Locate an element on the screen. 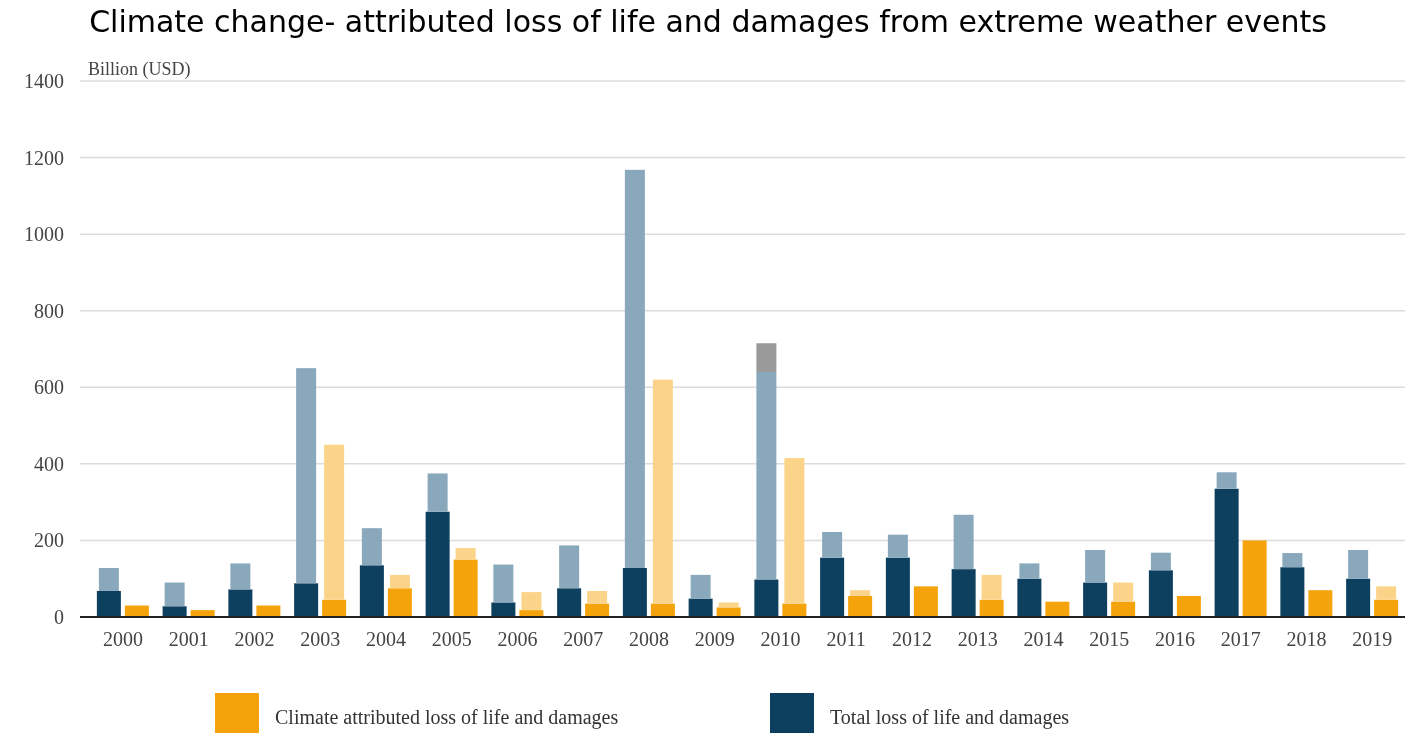 The image size is (1416, 742). x-tick-label: 2016 is located at coordinates (1174, 639).